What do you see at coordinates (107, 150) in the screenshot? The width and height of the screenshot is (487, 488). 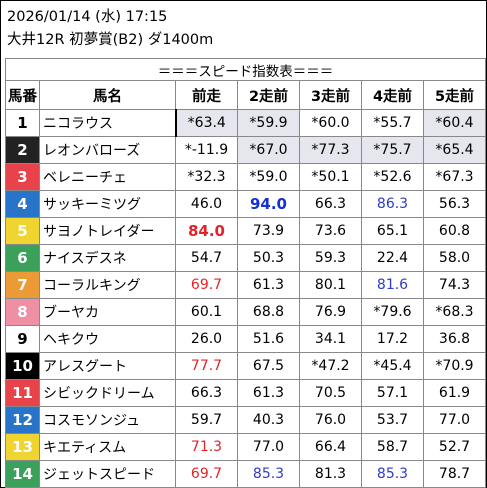 I see `horse-name: レオンバローズ` at bounding box center [107, 150].